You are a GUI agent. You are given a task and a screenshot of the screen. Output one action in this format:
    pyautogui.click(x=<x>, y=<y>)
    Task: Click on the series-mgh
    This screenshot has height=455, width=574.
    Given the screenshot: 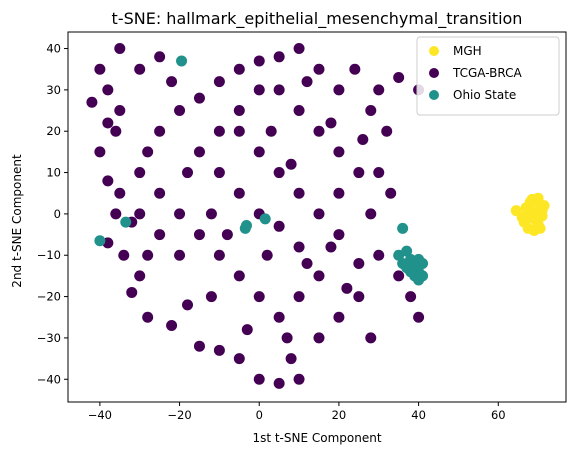 What is the action you would take?
    pyautogui.click(x=530, y=214)
    